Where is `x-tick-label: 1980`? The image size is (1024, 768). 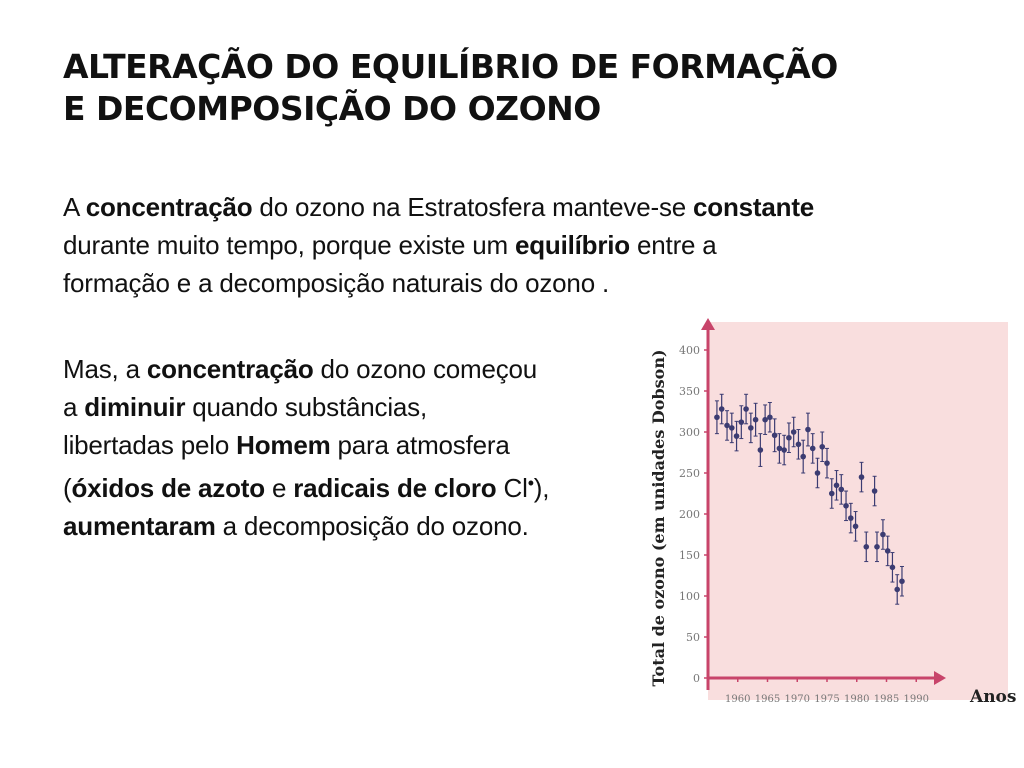 x-tick-label: 1980 is located at coordinates (856, 699).